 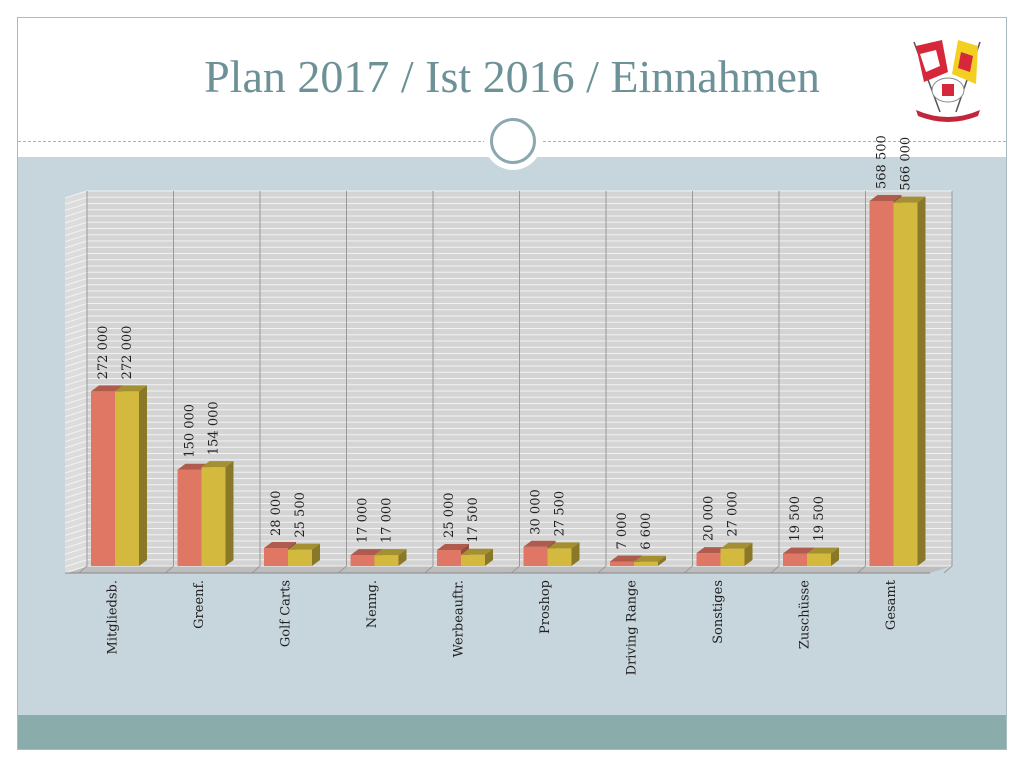 I want to click on category-label: Proshop, so click(x=545, y=607).